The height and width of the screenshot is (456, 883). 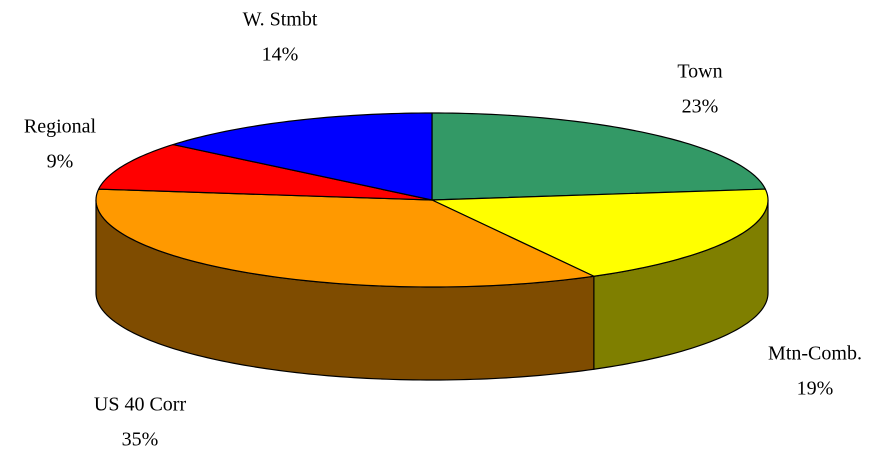 I want to click on slice-value-label: 23%, so click(x=700, y=107).